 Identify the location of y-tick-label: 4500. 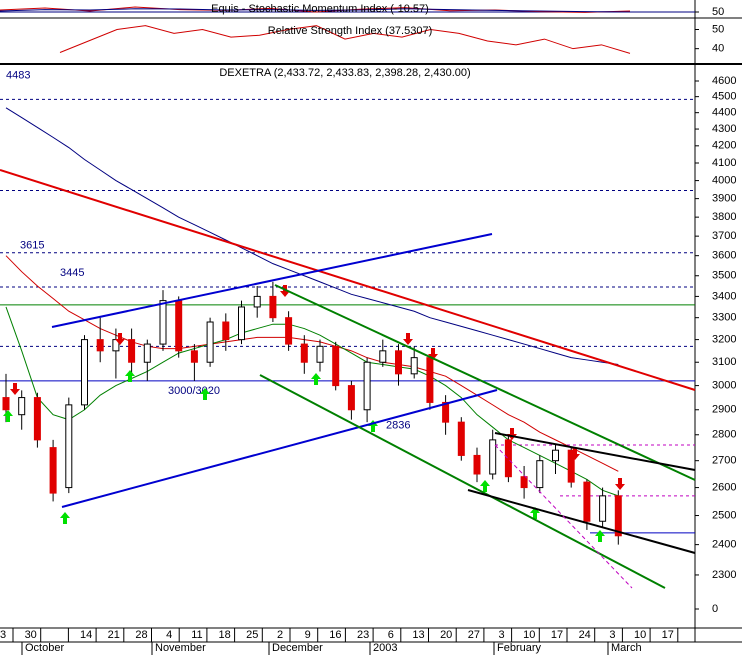
(724, 97).